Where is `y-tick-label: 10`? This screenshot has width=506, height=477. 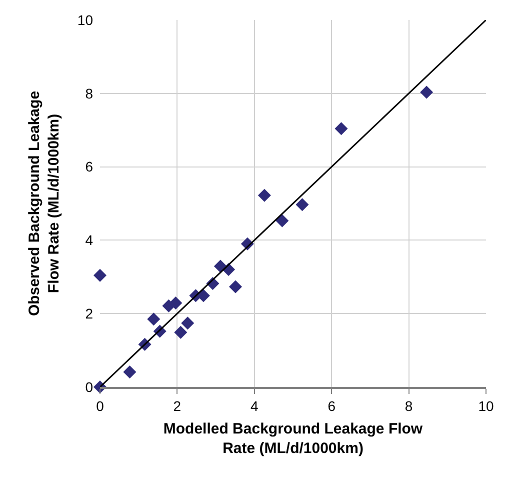 y-tick-label: 10 is located at coordinates (85, 20).